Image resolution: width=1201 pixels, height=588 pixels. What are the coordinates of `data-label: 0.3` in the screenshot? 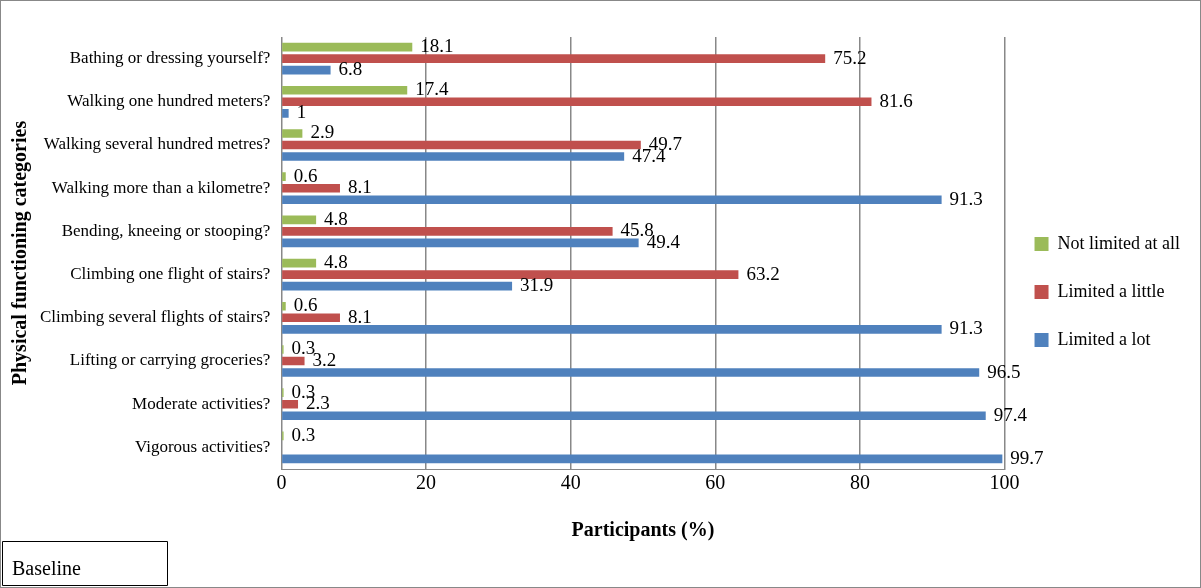 It's located at (303, 434).